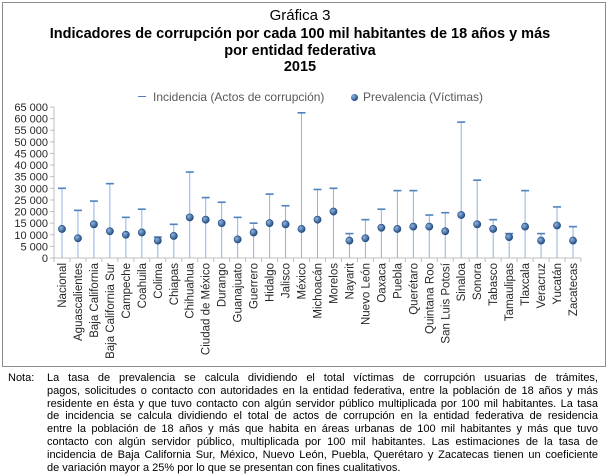 The image size is (610, 476). I want to click on category-label: Baja California Sur, so click(111, 311).